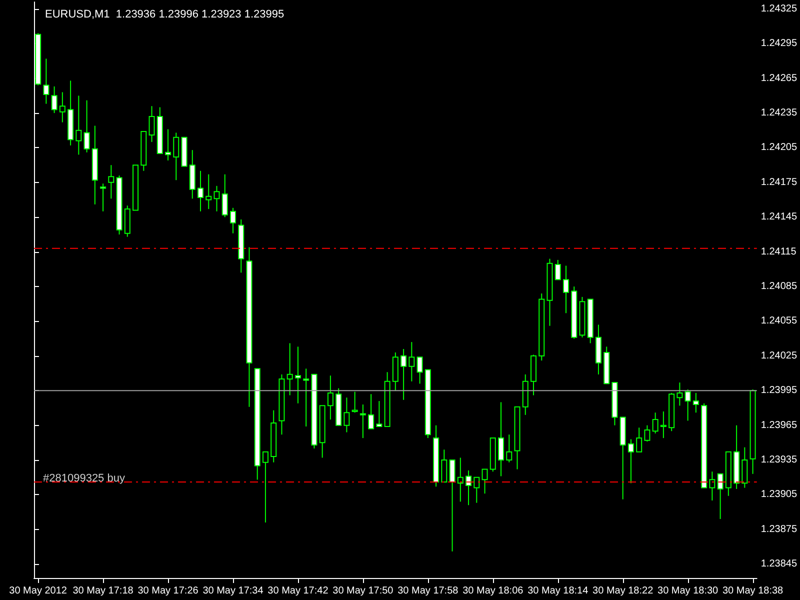 The height and width of the screenshot is (600, 800). Describe the element at coordinates (779, 217) in the screenshot. I see `y-tick-label: 1.24145` at that location.